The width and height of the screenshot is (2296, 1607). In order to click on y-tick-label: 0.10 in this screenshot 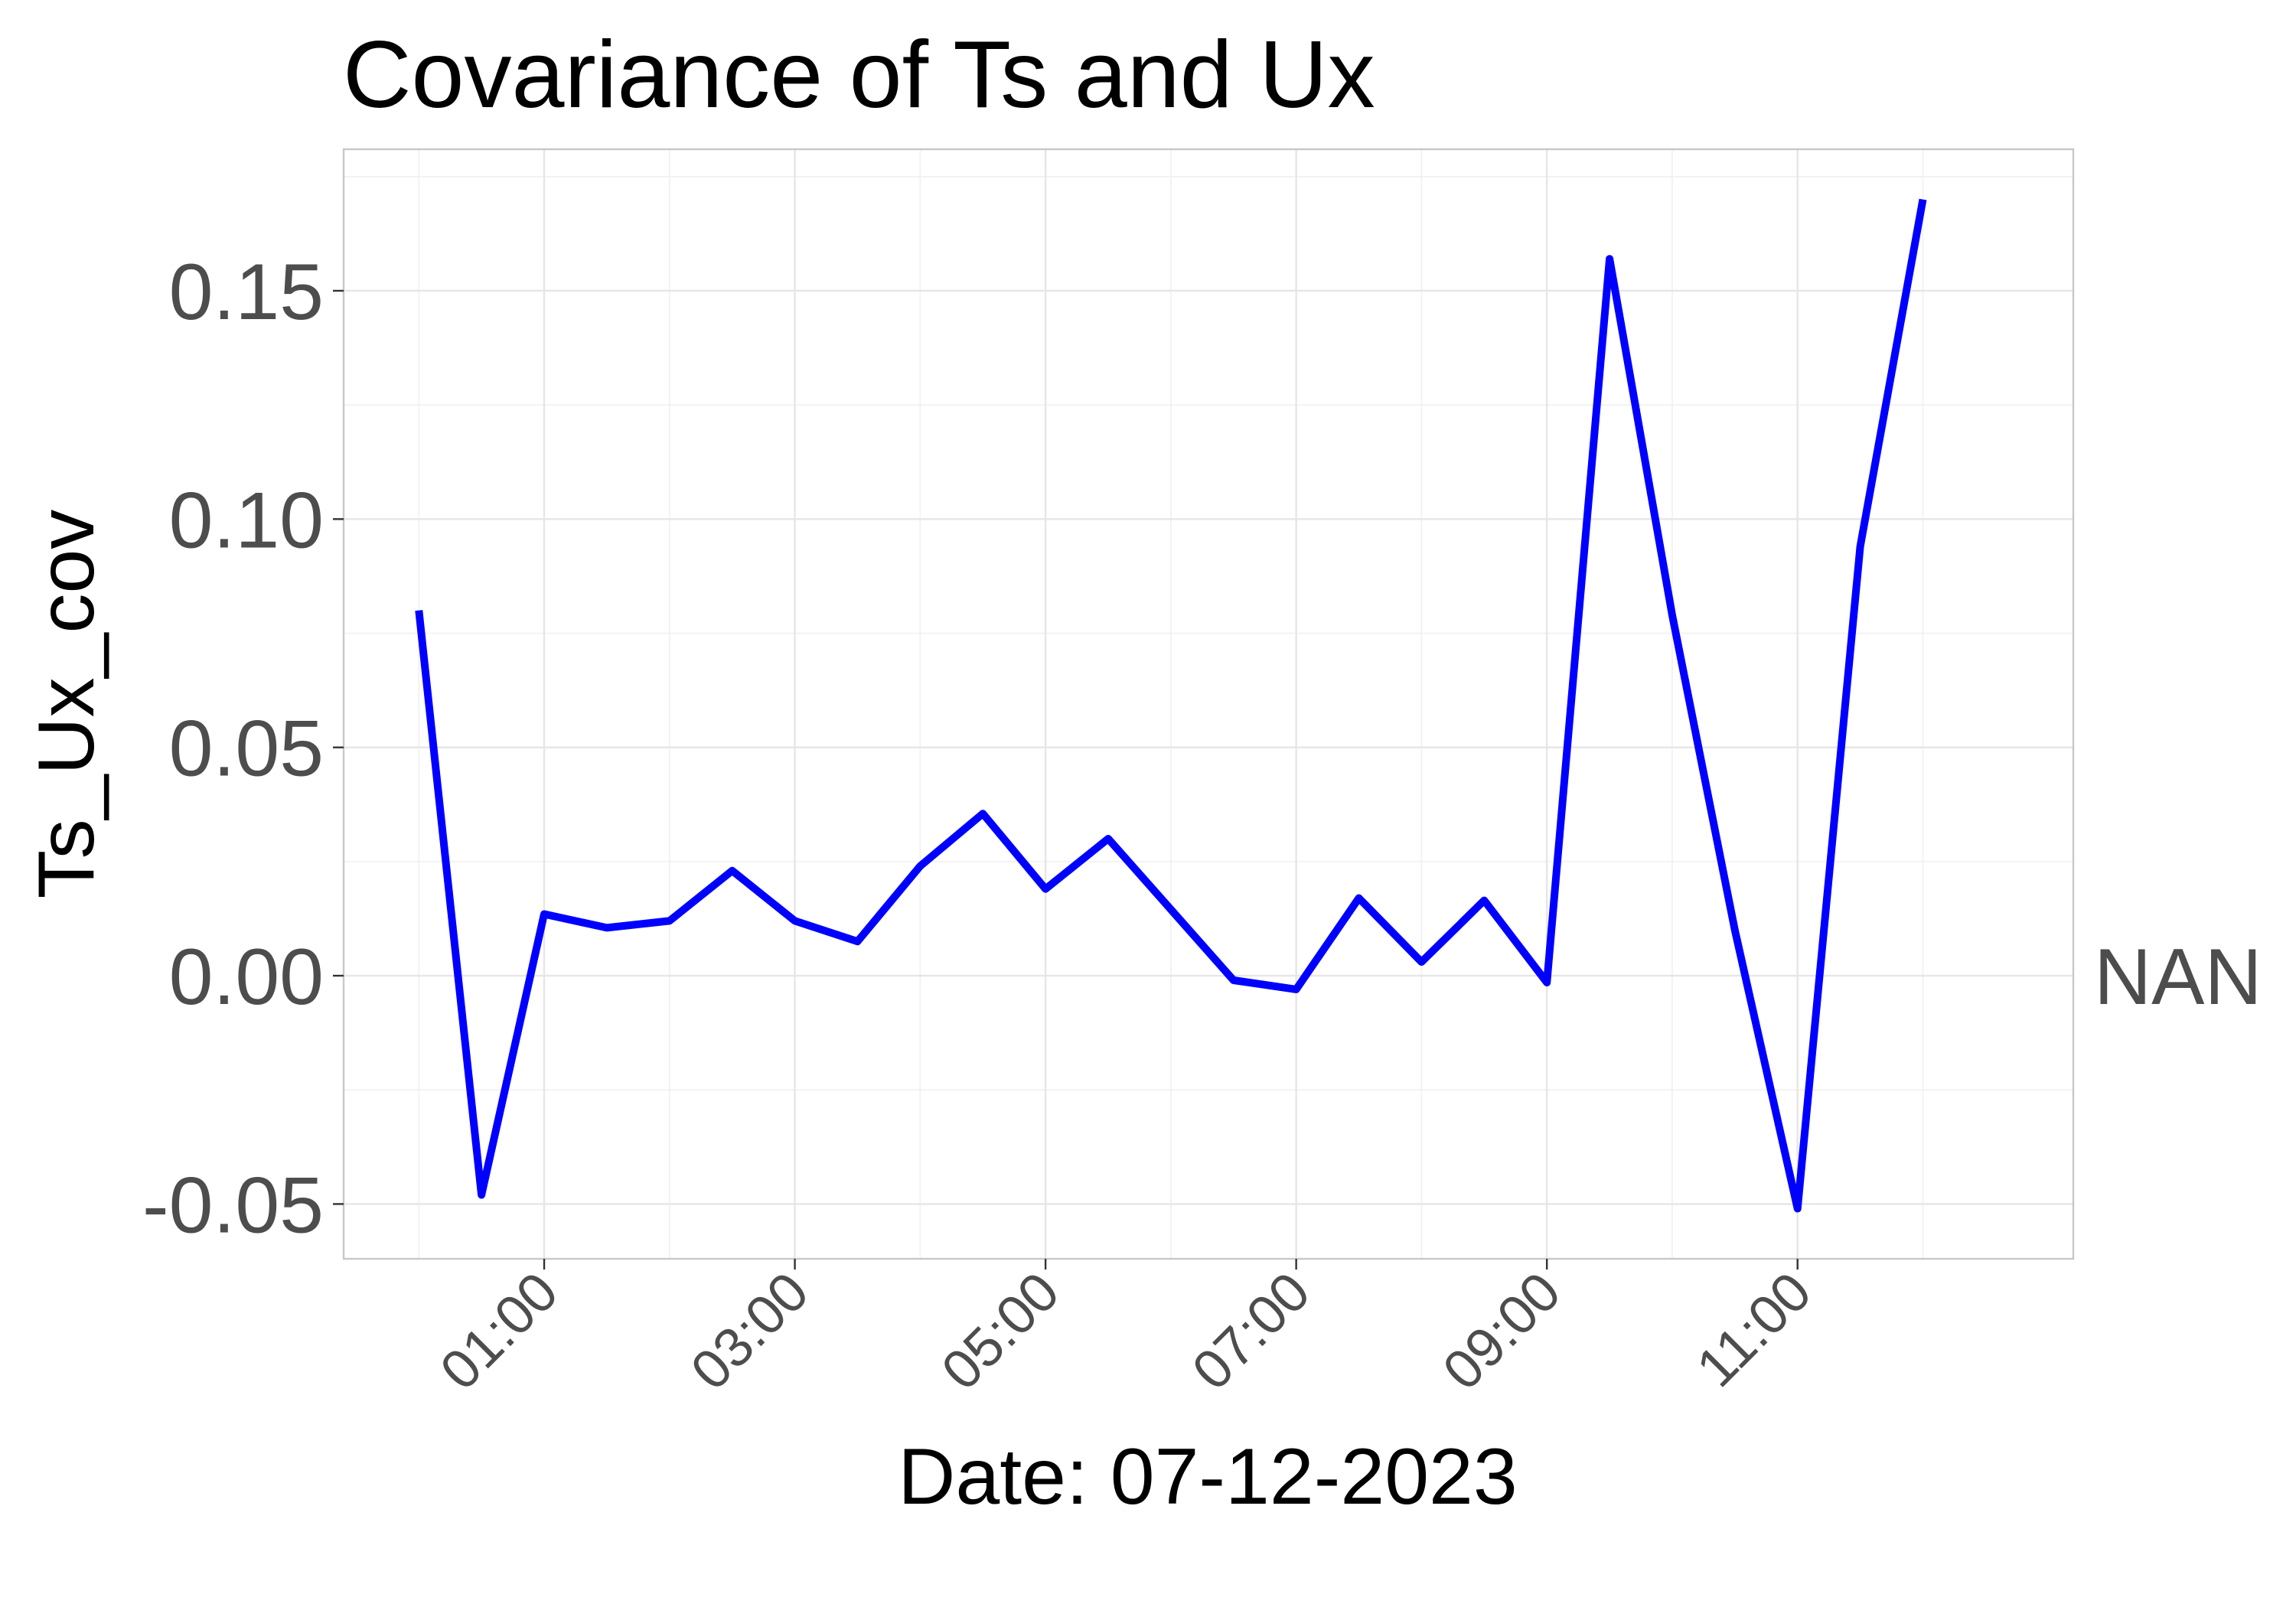, I will do `click(246, 520)`.